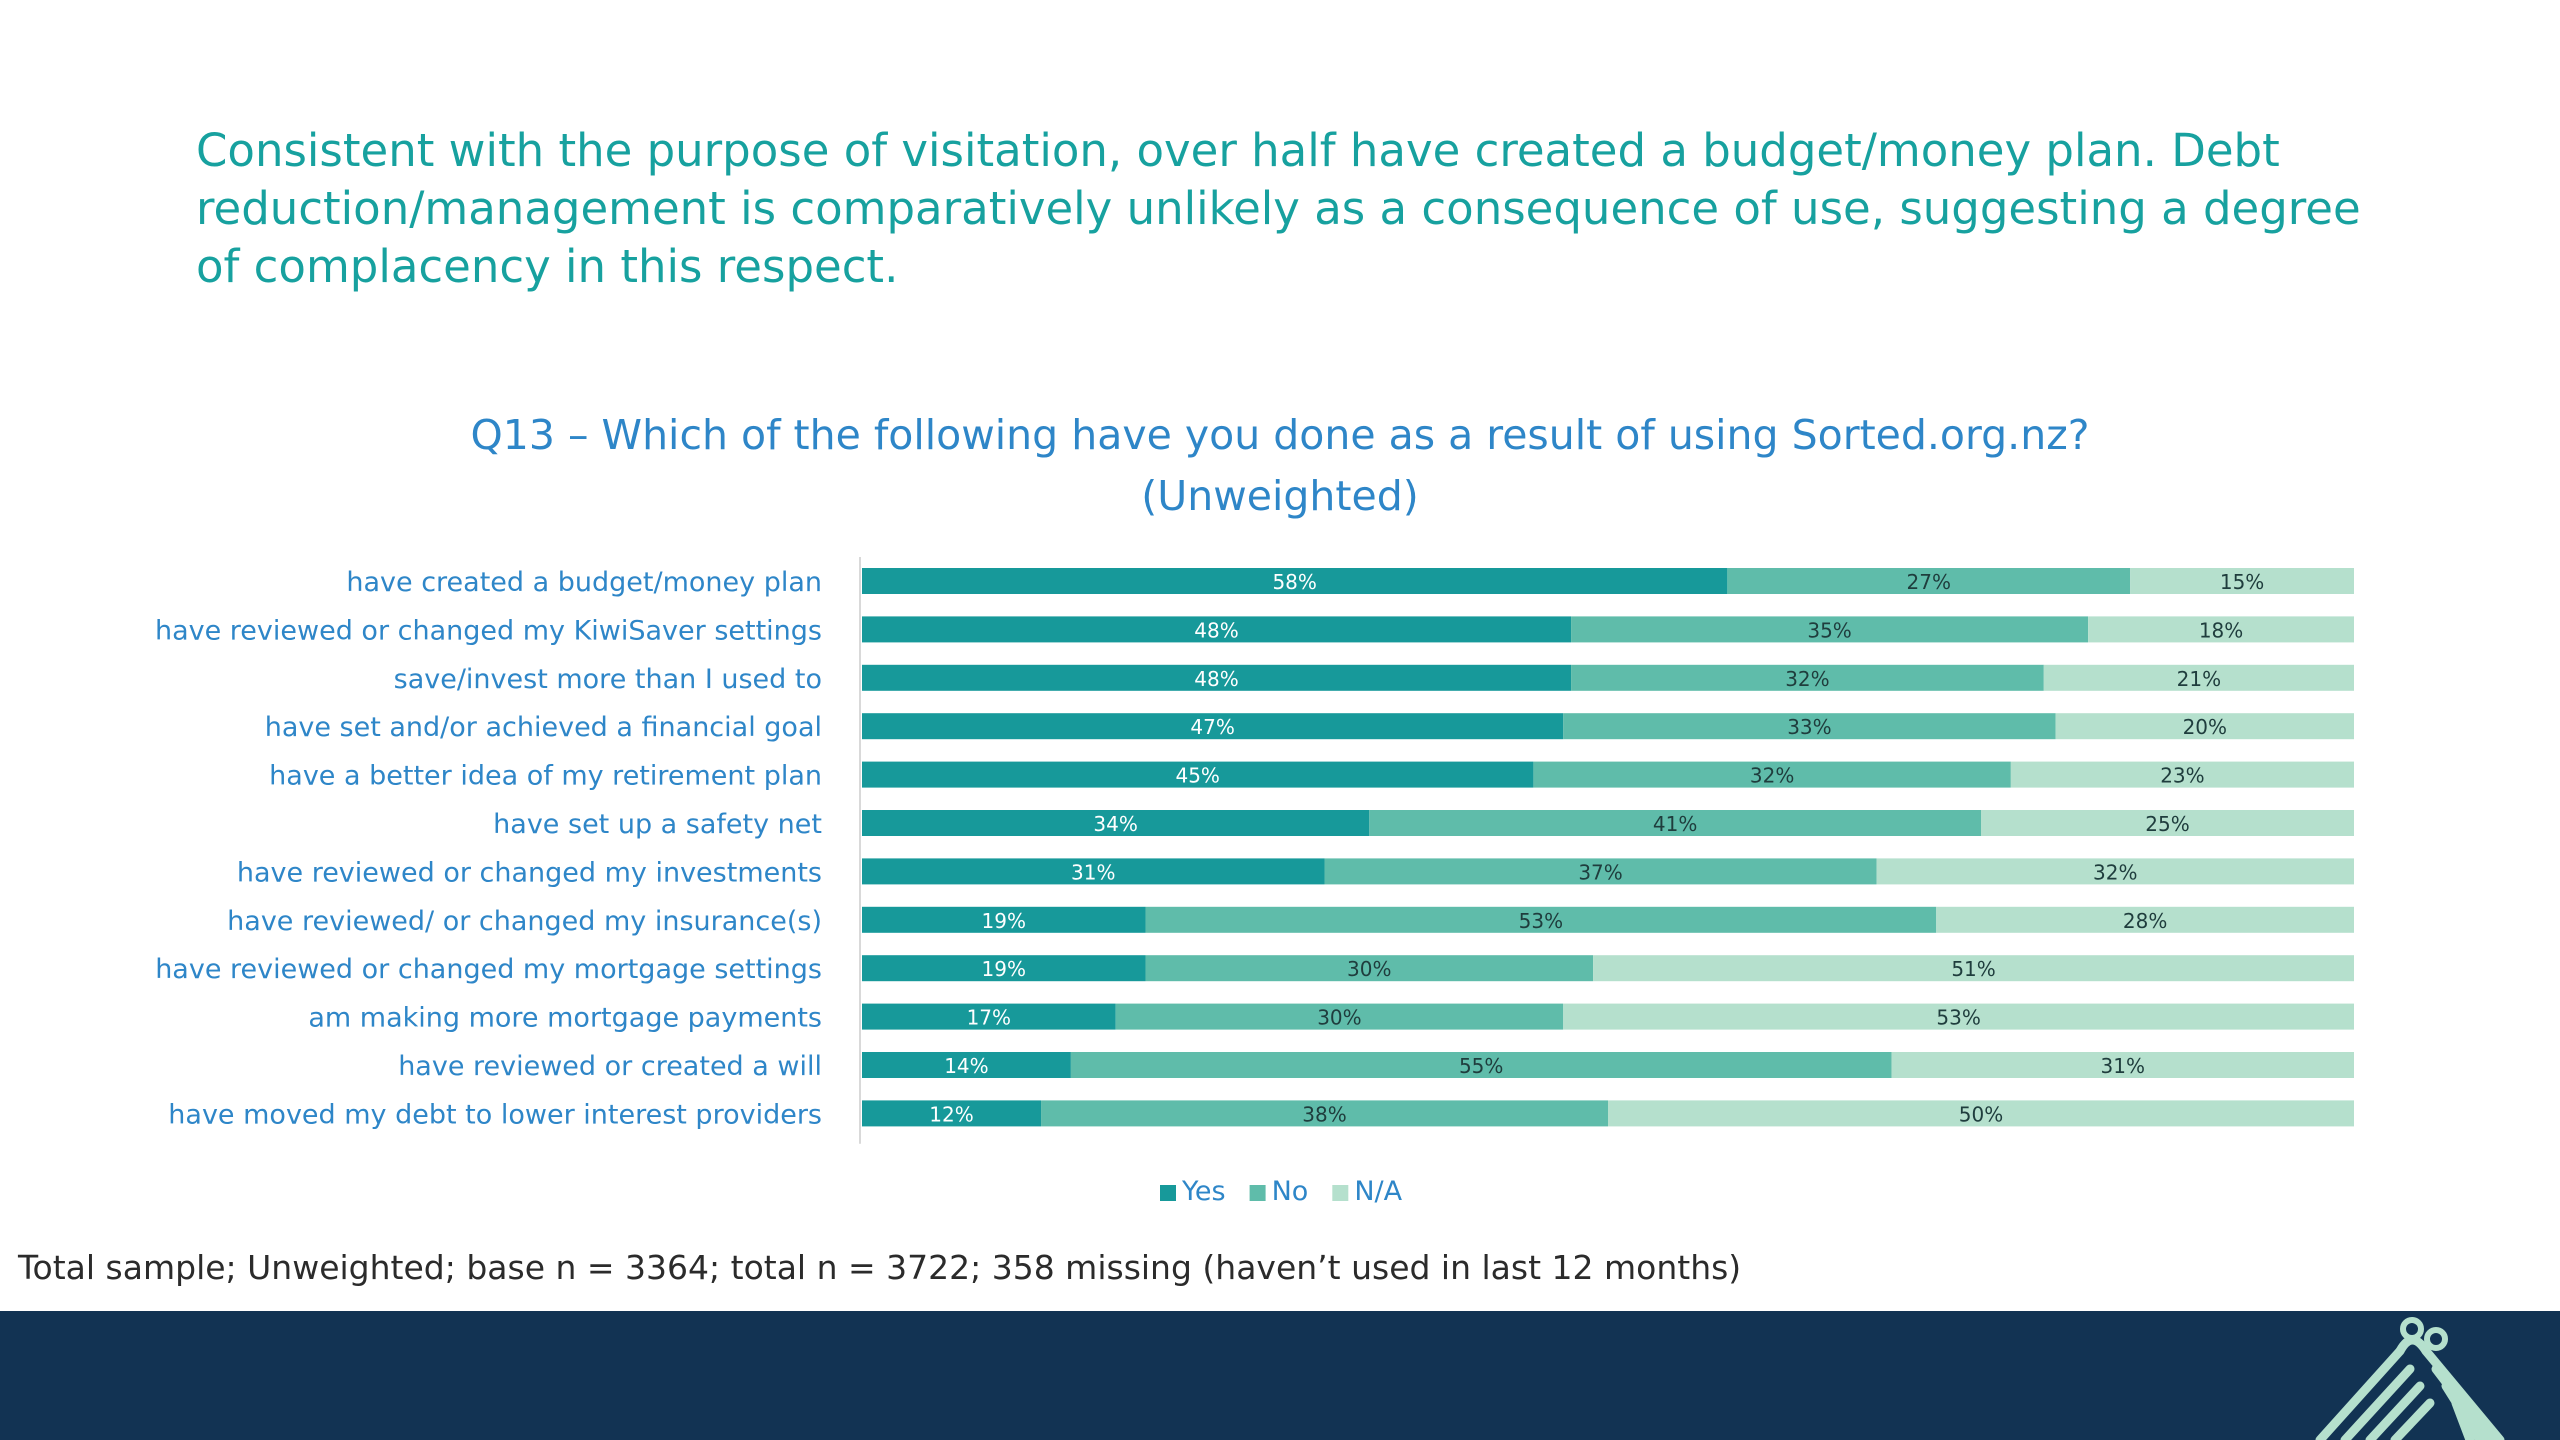 This screenshot has height=1440, width=2560. I want to click on data-label: 14%, so click(966, 1066).